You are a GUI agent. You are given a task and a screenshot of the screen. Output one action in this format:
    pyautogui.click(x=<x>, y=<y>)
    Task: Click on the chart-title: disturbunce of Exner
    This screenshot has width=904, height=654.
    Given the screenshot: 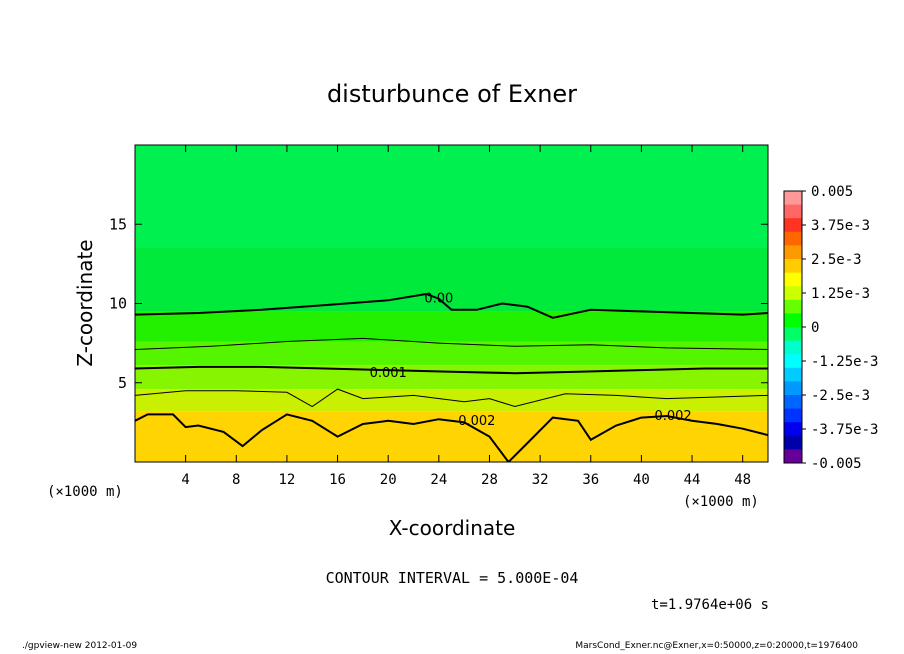 What is the action you would take?
    pyautogui.click(x=452, y=94)
    